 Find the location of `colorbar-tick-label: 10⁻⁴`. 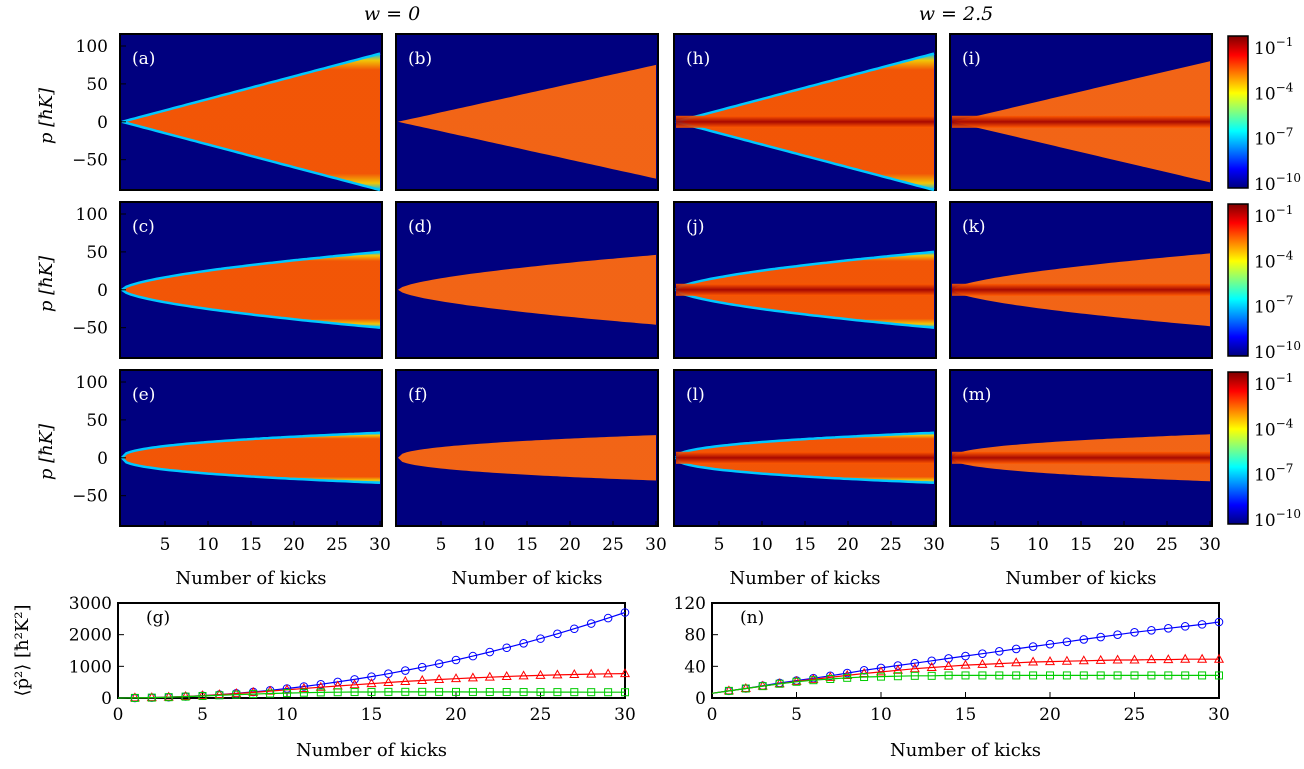

colorbar-tick-label: 10⁻⁴ is located at coordinates (1274, 428).